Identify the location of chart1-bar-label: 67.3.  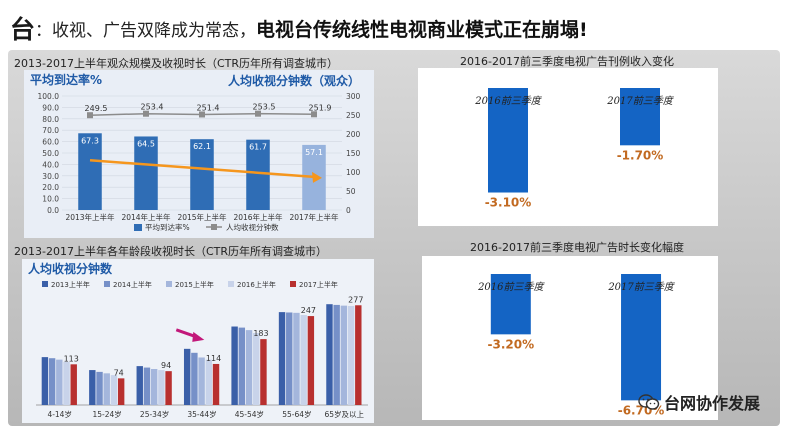
(90, 140).